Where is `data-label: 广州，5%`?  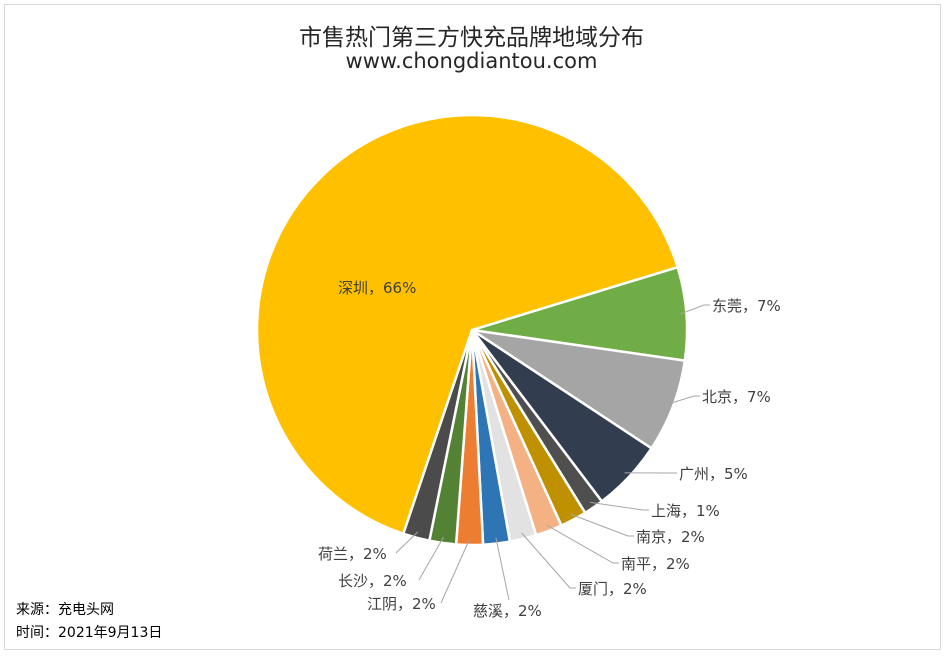
data-label: 广州，5% is located at coordinates (713, 474).